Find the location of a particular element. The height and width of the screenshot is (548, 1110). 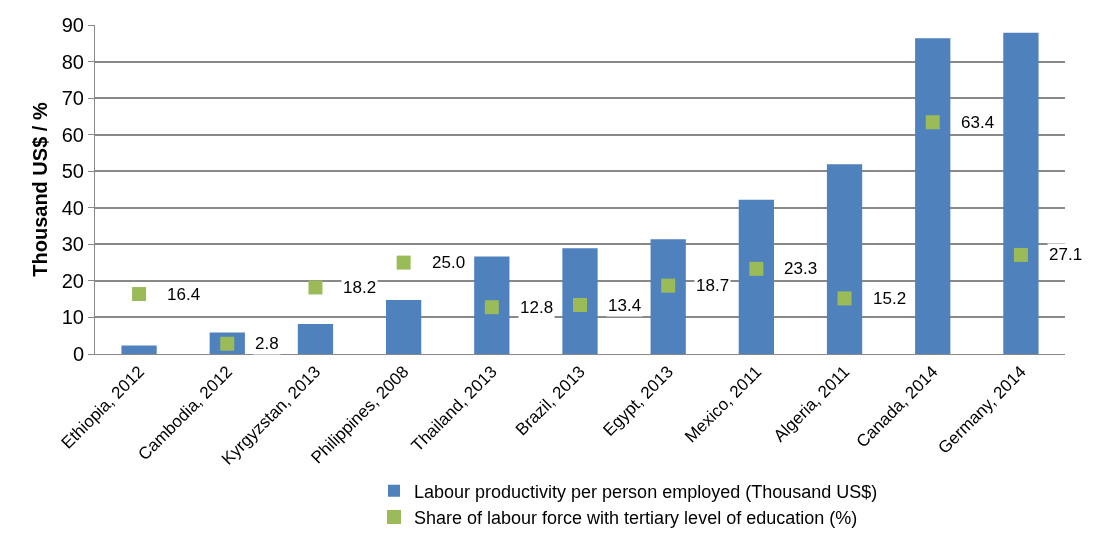

data-label: 18.7 is located at coordinates (713, 285).